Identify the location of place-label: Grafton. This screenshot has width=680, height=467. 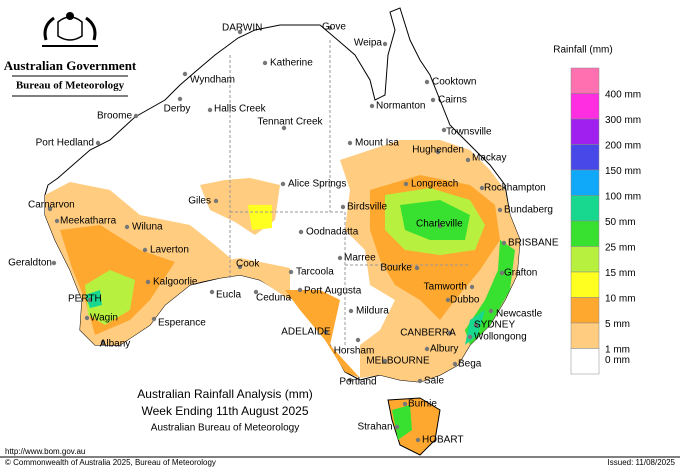
(520, 273).